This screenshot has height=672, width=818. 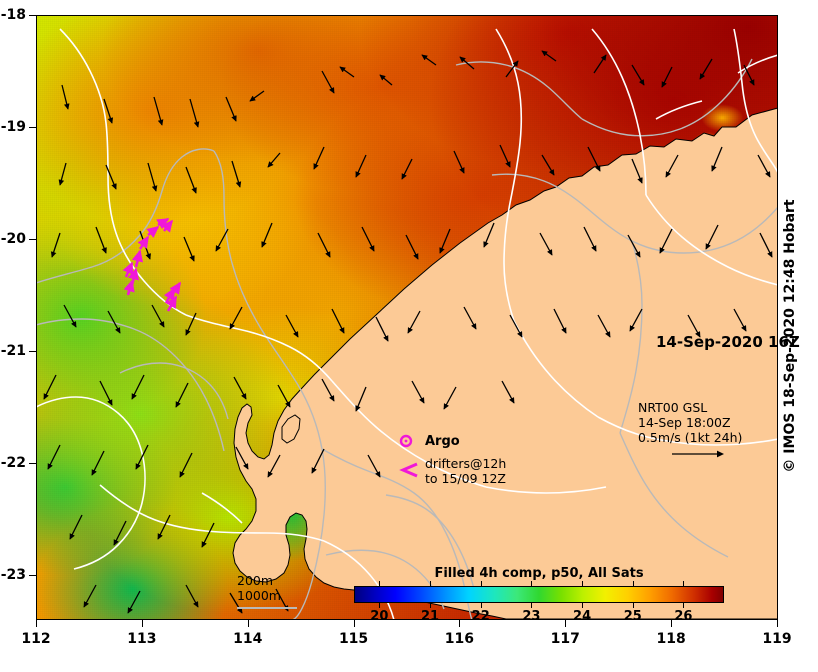 I want to click on velocity-key-line3: 0.5m/s (1kt 24h), so click(x=690, y=437).